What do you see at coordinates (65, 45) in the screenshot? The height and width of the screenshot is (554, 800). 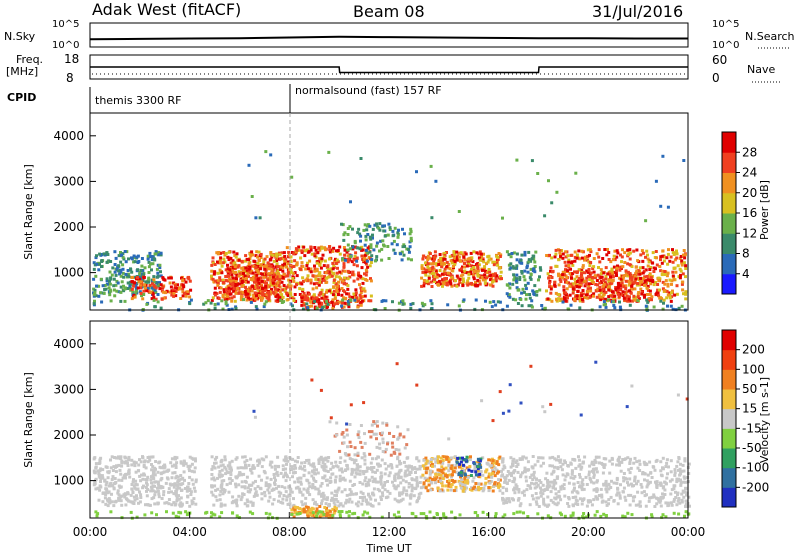 I see `nsky-tick-bottom: 10^0` at bounding box center [65, 45].